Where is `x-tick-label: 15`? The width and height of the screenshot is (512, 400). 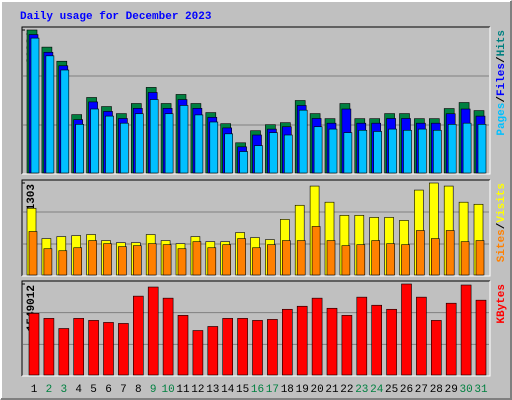 x-tick-label: 15 is located at coordinates (242, 390).